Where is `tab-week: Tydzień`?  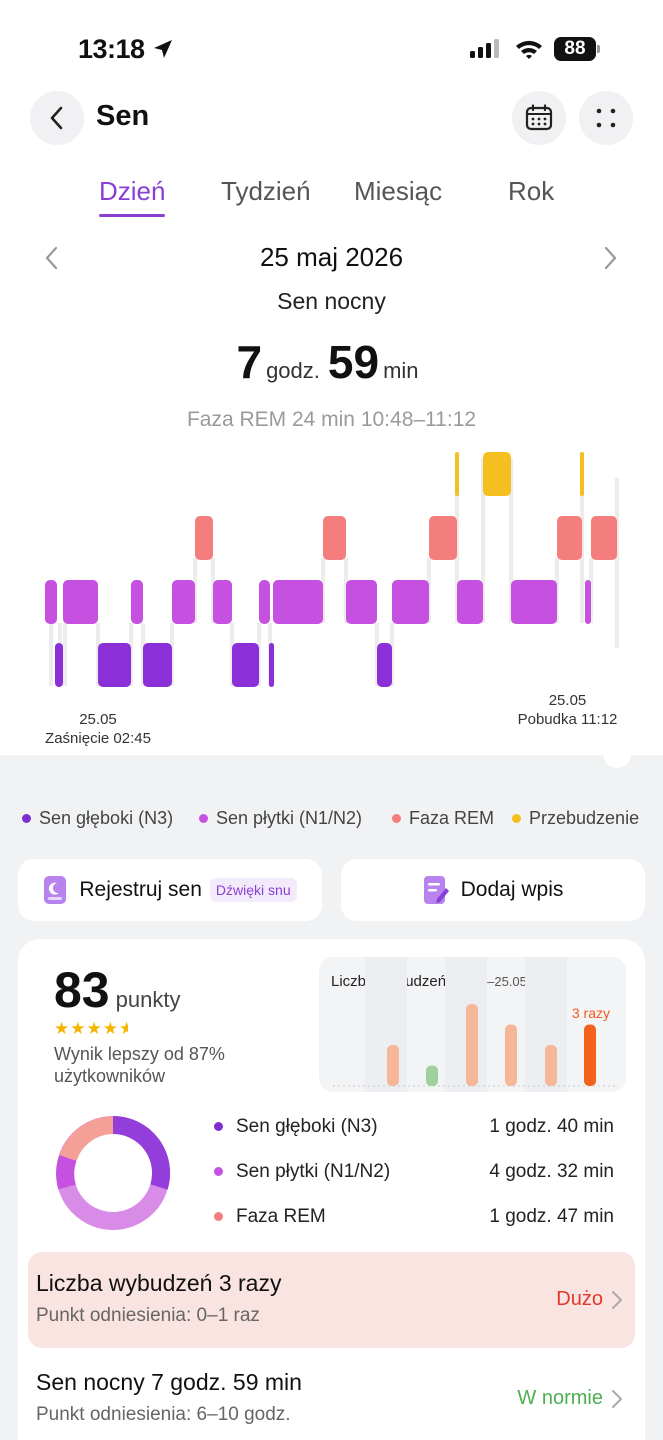
tab-week: Tydzień is located at coordinates (266, 191).